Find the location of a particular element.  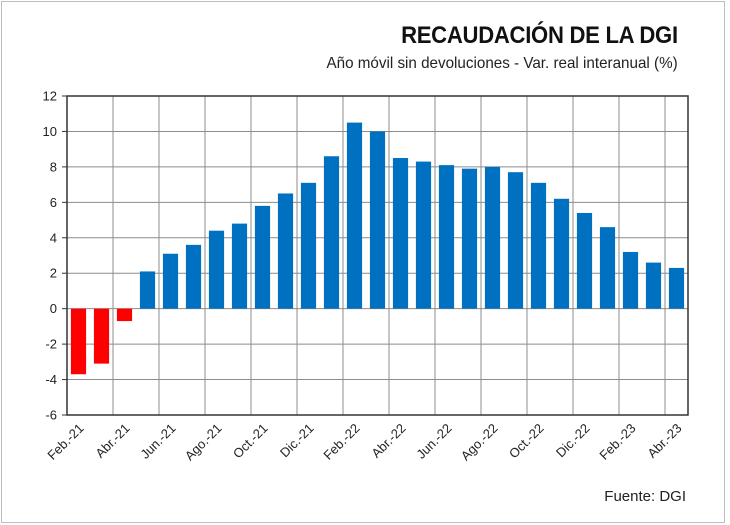

bar-Ene.-22 is located at coordinates (331, 232).